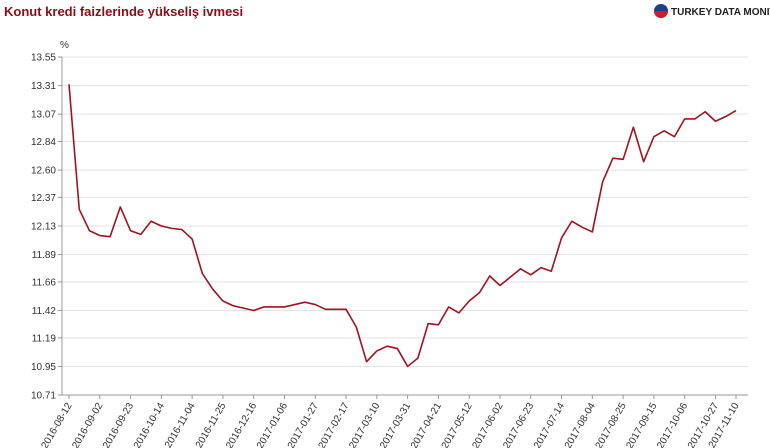 The image size is (770, 448). What do you see at coordinates (672, 424) in the screenshot?
I see `x-tick-label: 2017-10-06` at bounding box center [672, 424].